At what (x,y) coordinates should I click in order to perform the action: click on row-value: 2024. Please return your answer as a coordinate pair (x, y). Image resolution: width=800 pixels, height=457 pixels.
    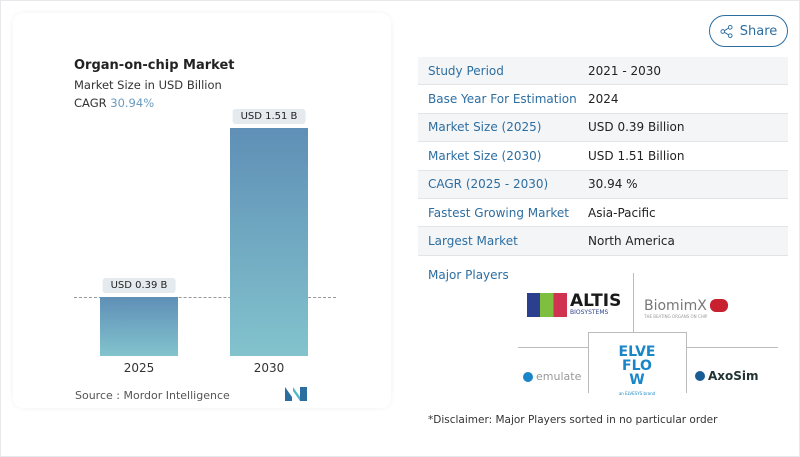
    Looking at the image, I should click on (603, 99).